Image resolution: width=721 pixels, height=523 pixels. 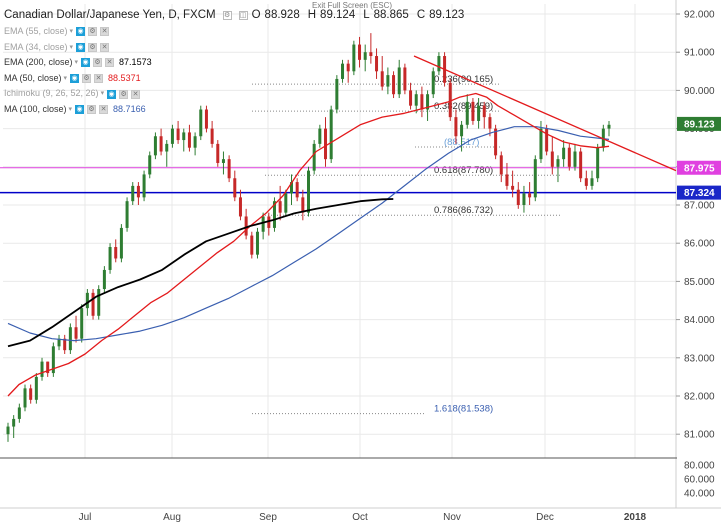 What do you see at coordinates (38, 62) in the screenshot?
I see `indicator-name: EMA (200, close)` at bounding box center [38, 62].